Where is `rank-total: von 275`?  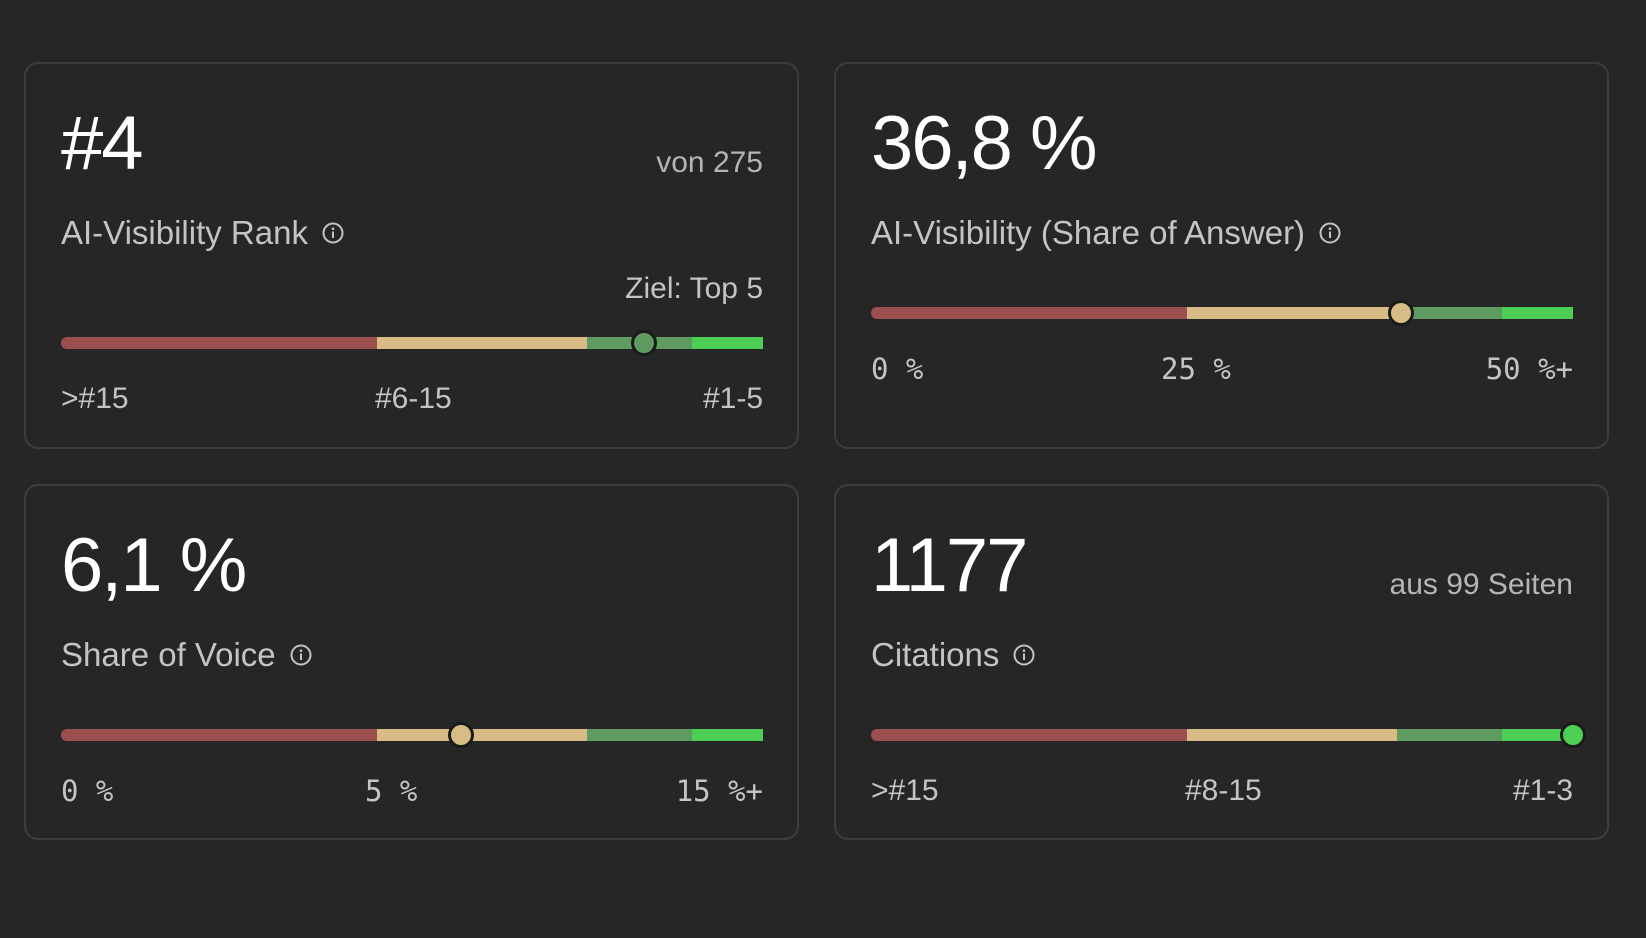 rank-total: von 275 is located at coordinates (709, 162).